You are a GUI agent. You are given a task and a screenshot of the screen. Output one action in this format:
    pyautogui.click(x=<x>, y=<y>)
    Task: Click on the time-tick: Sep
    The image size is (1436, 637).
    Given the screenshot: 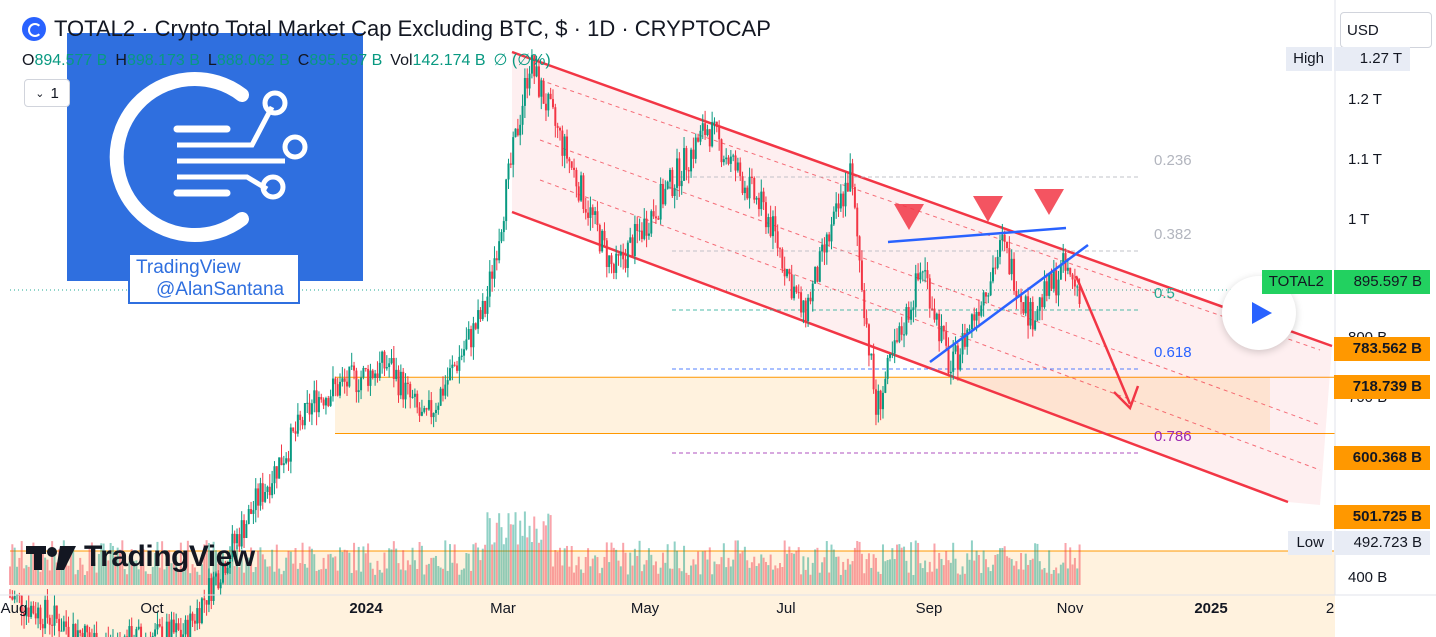 What is the action you would take?
    pyautogui.click(x=929, y=608)
    